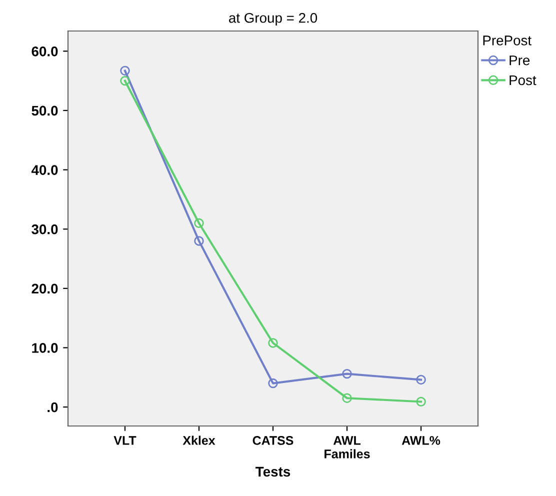  I want to click on legend-label: Pre, so click(520, 61).